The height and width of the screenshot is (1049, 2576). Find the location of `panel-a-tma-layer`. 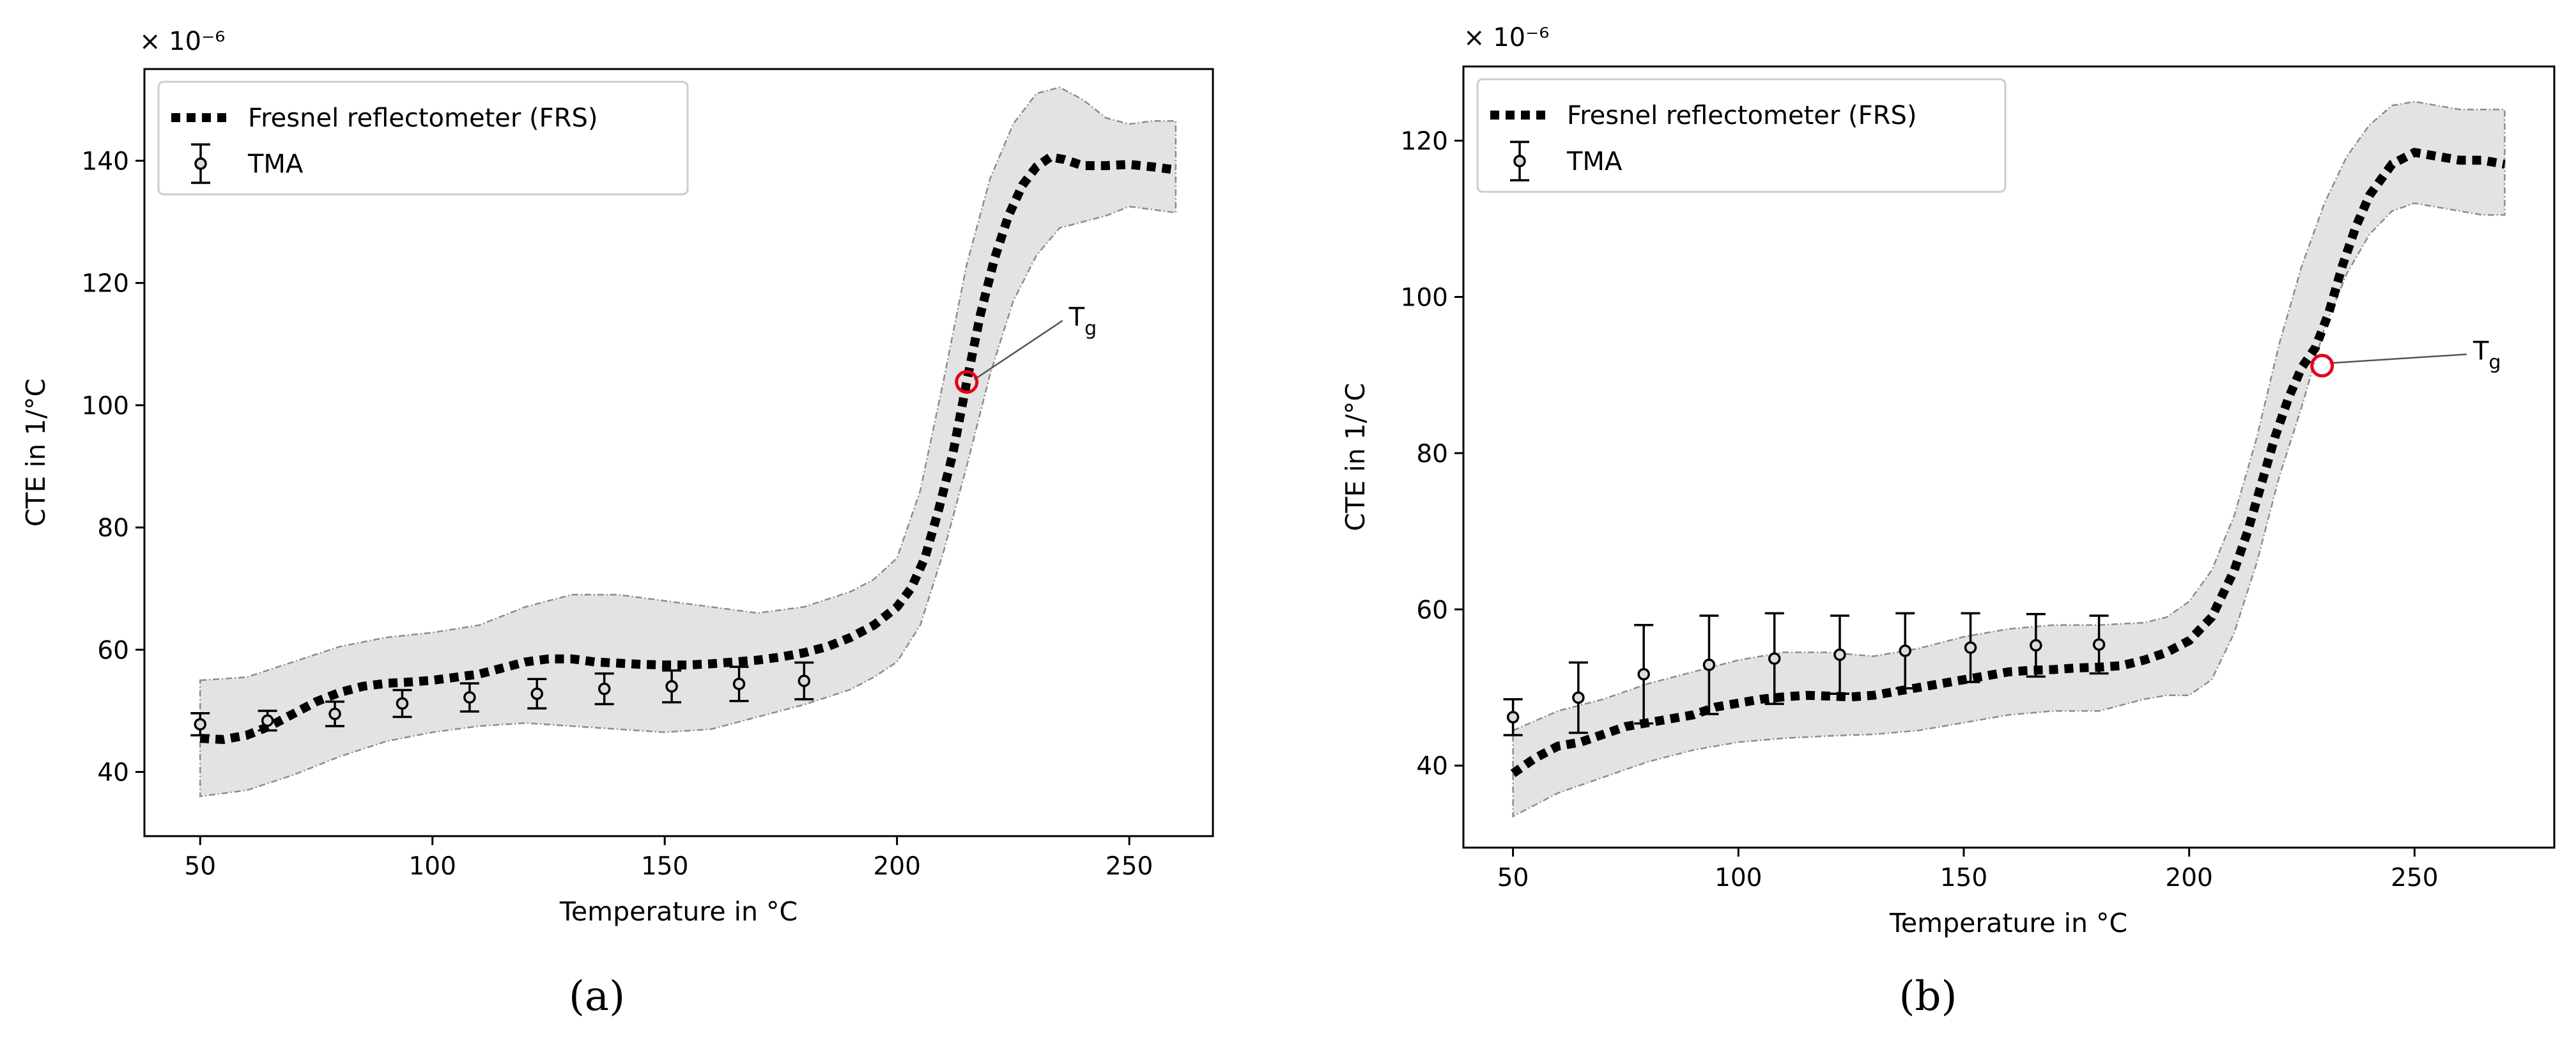

panel-a-tma-layer is located at coordinates (502, 698).